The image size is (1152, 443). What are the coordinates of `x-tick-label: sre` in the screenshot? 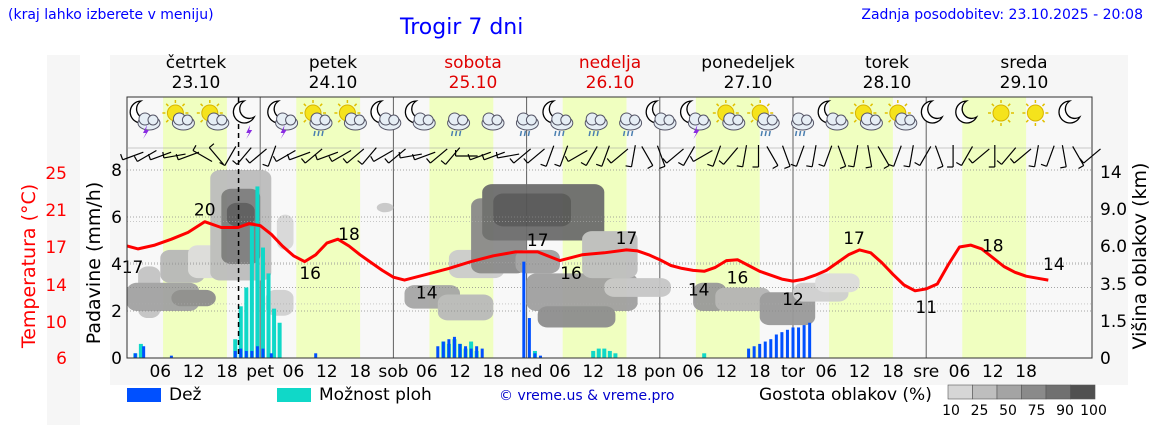 It's located at (926, 372).